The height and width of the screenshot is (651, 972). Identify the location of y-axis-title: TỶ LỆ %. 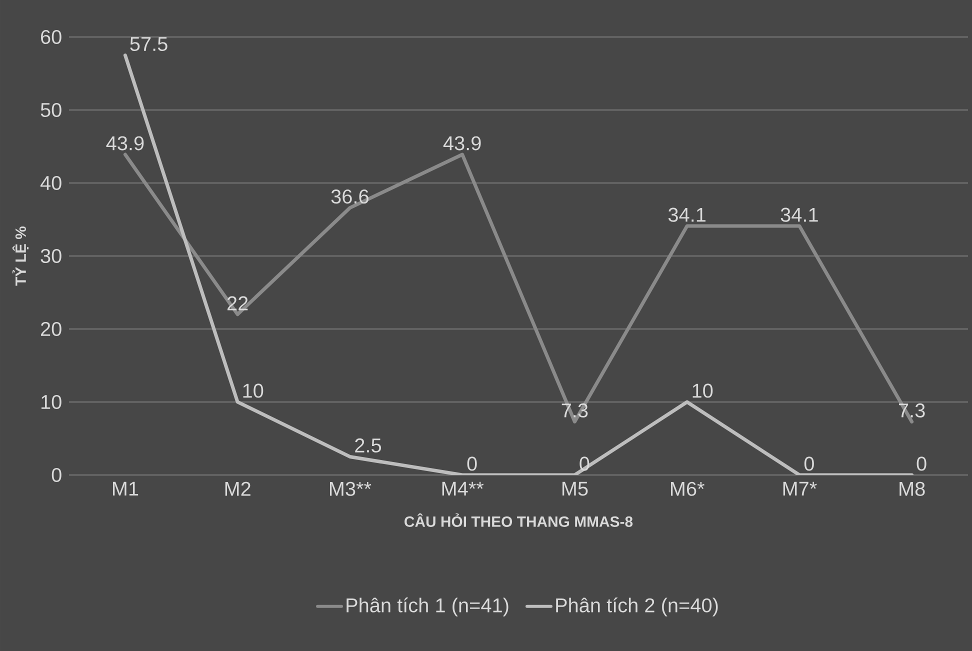
(20, 256).